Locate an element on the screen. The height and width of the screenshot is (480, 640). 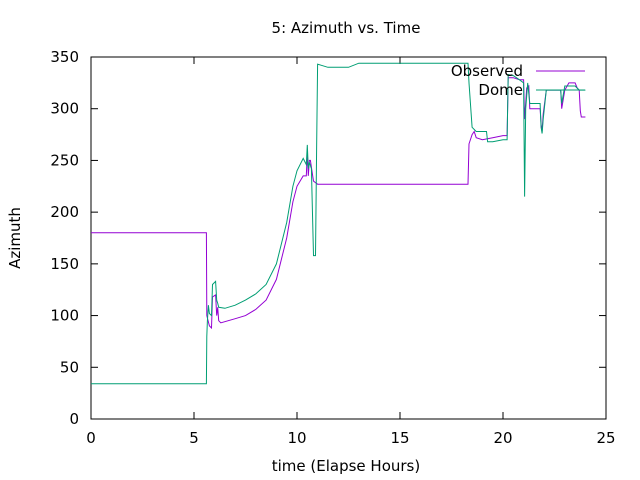
x-tick-label: 0 is located at coordinates (91, 438).